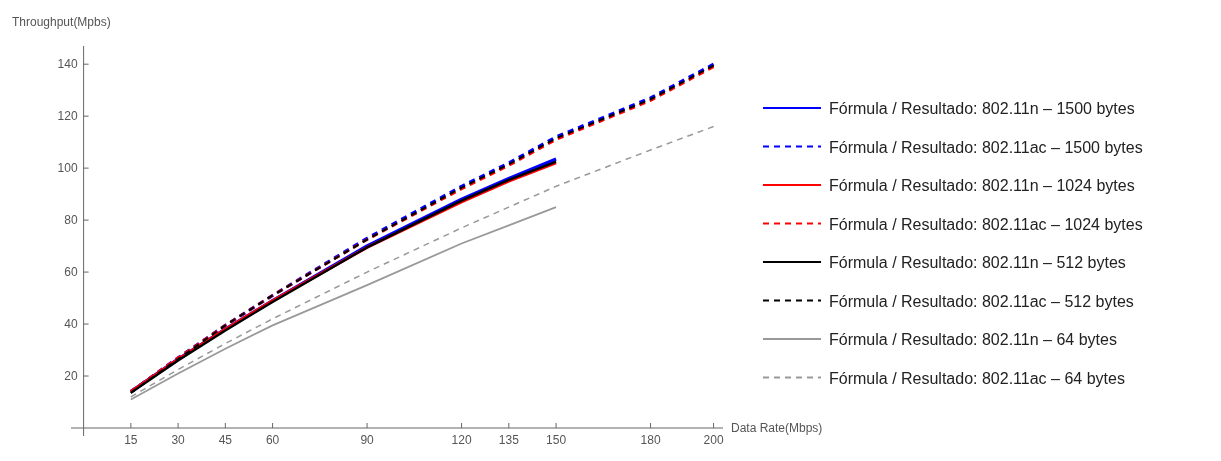 The image size is (1221, 461). I want to click on y-tick-label: 20, so click(71, 376).